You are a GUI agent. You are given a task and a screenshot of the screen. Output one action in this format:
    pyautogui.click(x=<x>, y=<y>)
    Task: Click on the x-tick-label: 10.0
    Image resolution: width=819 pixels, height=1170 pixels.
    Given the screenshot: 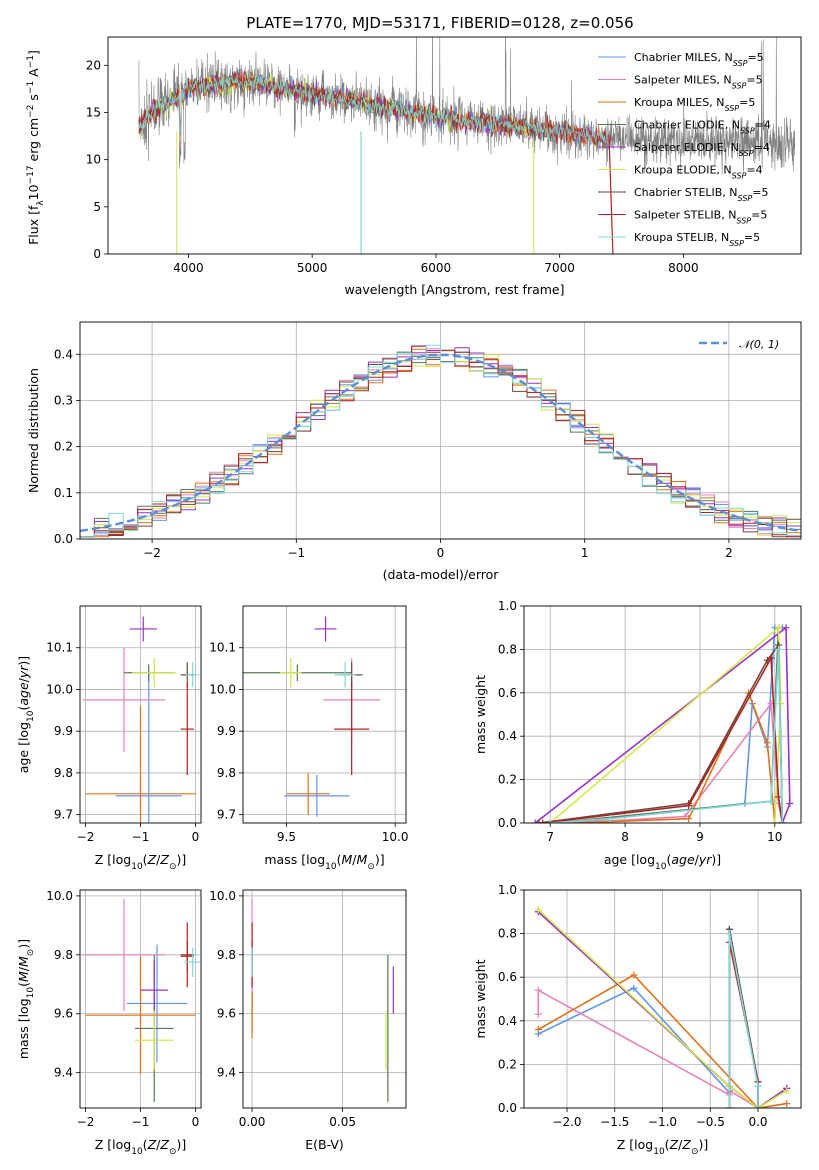 What is the action you would take?
    pyautogui.click(x=395, y=837)
    